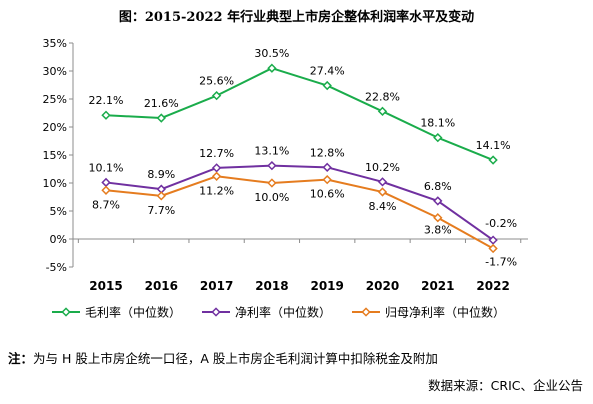 The width and height of the screenshot is (593, 404). Describe the element at coordinates (56, 267) in the screenshot. I see `y-tick-label: -5%` at that location.